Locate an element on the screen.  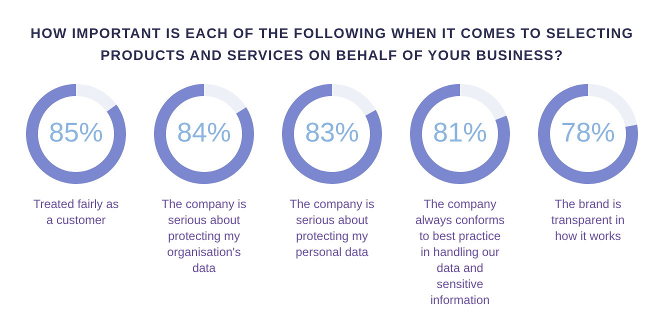
text: The company is serious about protecting my personal data is located at coordinates (332, 228).